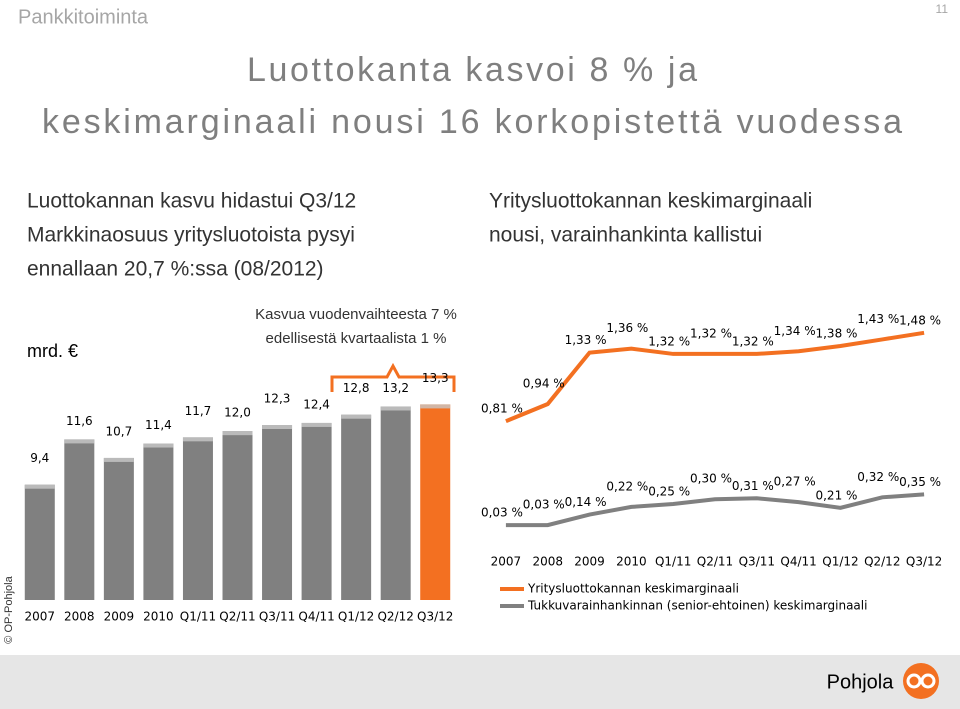 The height and width of the screenshot is (709, 960). Describe the element at coordinates (9, 609) in the screenshot. I see `copyright: © OP-Pohjola` at that location.